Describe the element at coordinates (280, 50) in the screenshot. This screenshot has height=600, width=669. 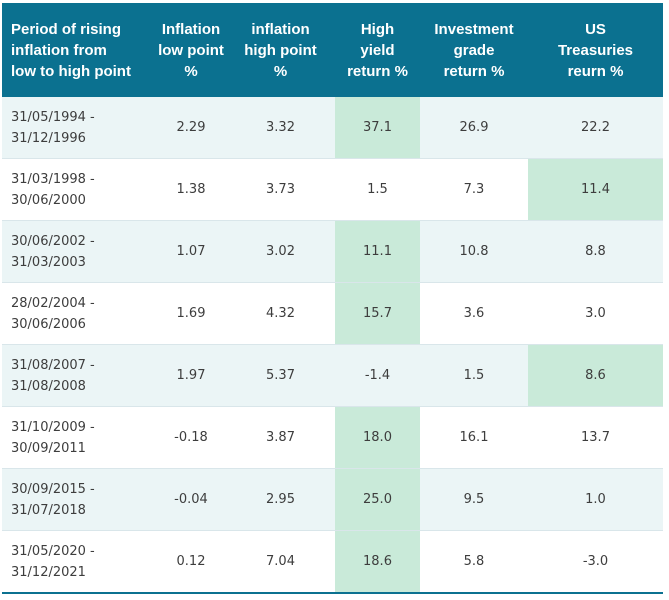
I see `header-inflation-high: inflation high point %` at that location.